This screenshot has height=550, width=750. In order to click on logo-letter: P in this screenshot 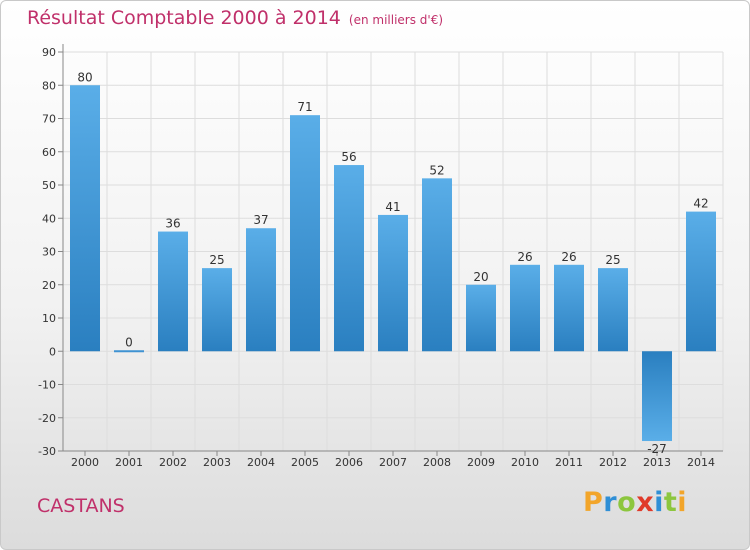, I will do `click(593, 502)`.